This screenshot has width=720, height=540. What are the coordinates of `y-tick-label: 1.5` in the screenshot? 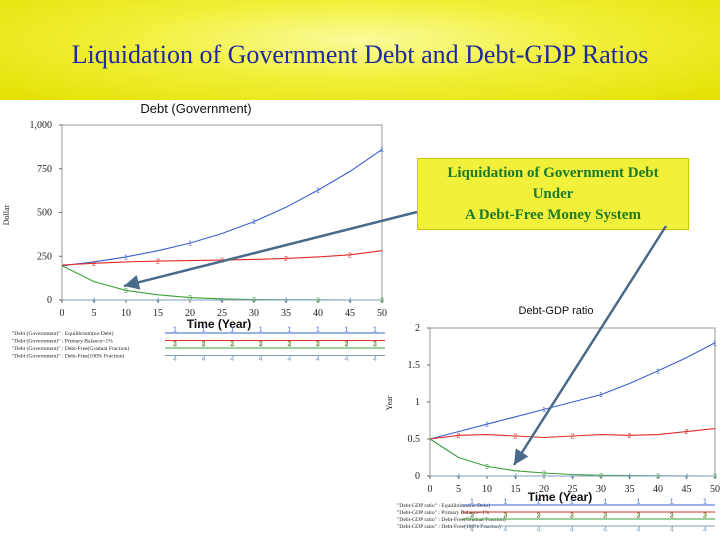 It's located at (414, 365).